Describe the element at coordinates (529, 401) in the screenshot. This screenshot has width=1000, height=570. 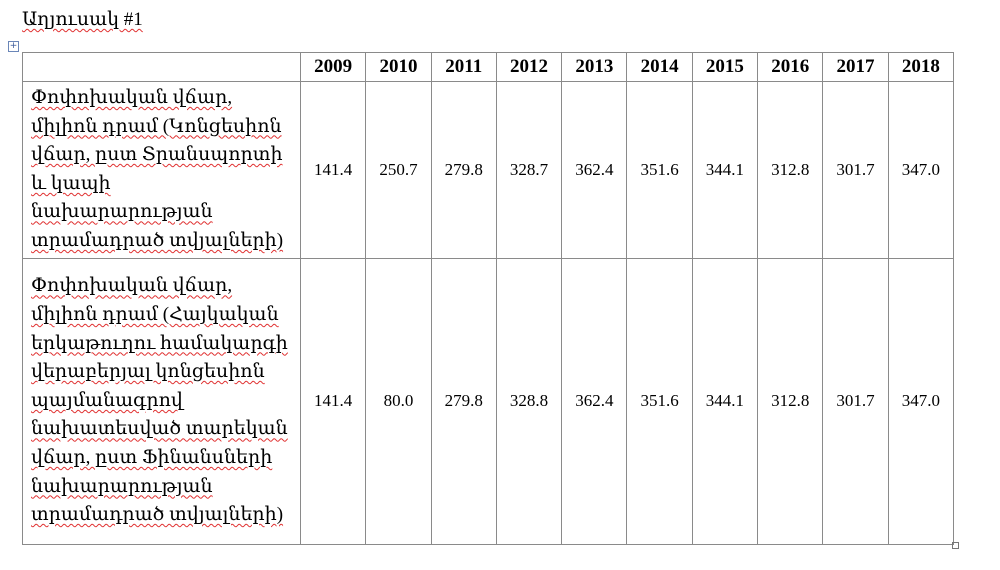
I see `value-cell: 328.8` at that location.